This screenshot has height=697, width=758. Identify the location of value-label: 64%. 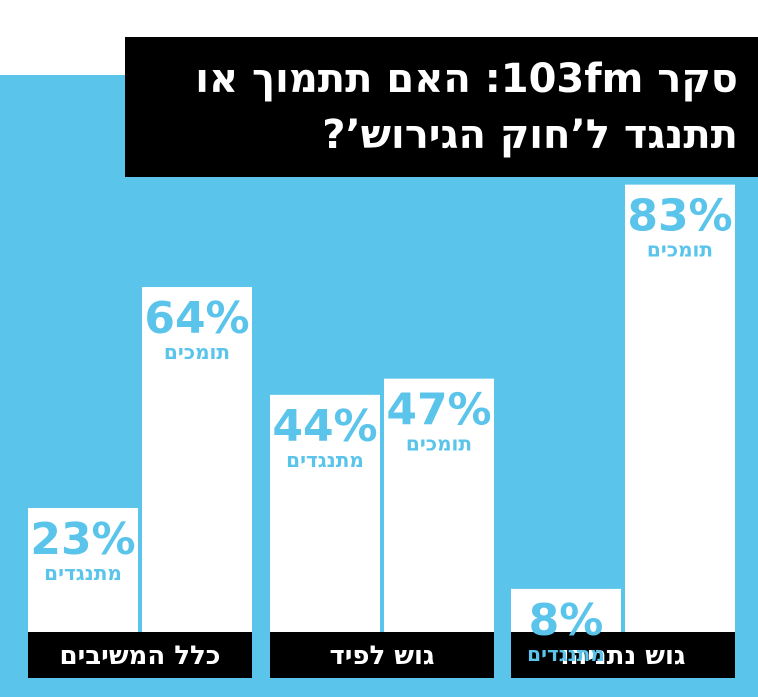
(196, 318).